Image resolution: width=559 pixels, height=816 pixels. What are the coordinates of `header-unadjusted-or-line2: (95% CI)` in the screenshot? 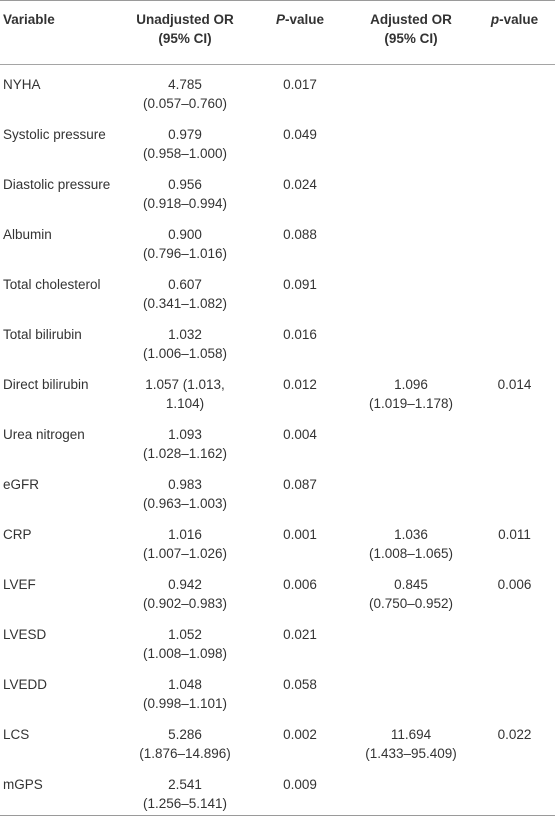 It's located at (185, 38).